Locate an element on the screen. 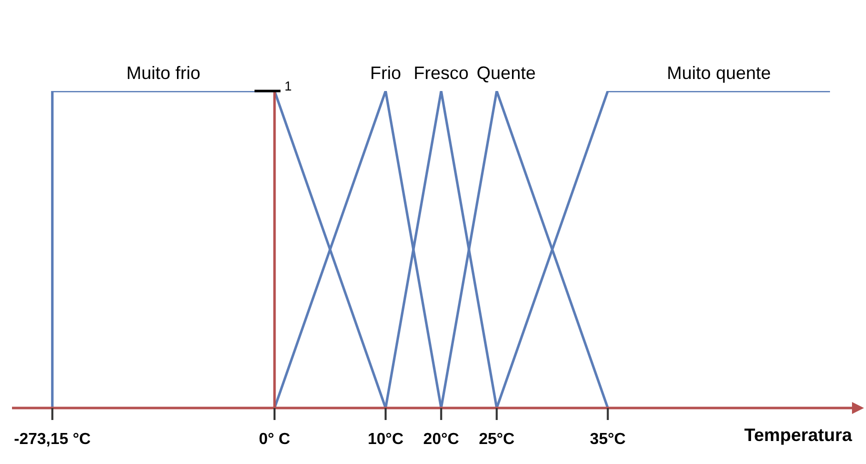 This screenshot has width=866, height=464. x-tick-label: -273,15 °C is located at coordinates (53, 439).